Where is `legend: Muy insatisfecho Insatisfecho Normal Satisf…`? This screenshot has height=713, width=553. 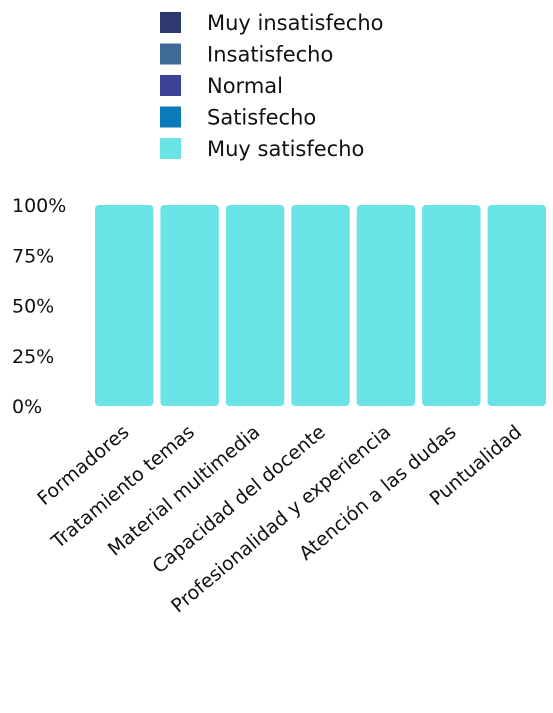 legend: Muy insatisfecho Insatisfecho Normal Satisf… is located at coordinates (272, 86).